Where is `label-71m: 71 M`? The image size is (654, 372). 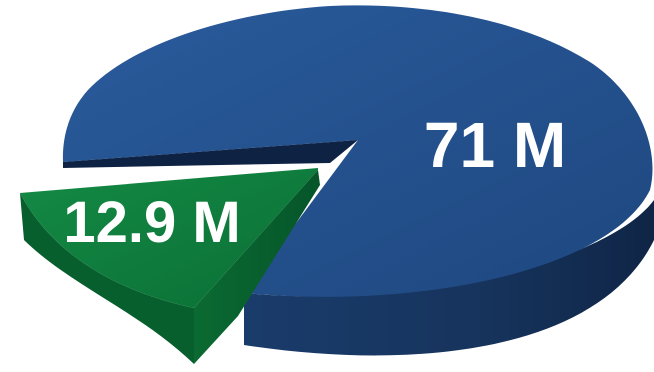
label-71m: 71 M is located at coordinates (495, 145).